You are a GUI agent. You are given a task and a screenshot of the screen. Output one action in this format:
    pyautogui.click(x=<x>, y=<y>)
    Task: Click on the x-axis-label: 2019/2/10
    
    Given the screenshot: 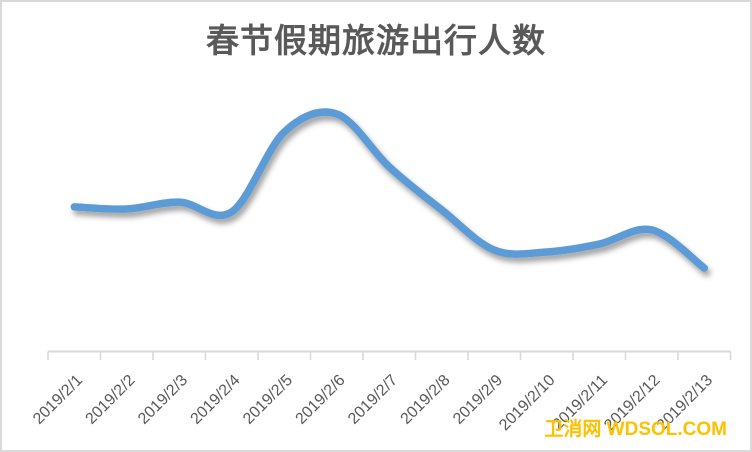 What is the action you would take?
    pyautogui.click(x=527, y=403)
    